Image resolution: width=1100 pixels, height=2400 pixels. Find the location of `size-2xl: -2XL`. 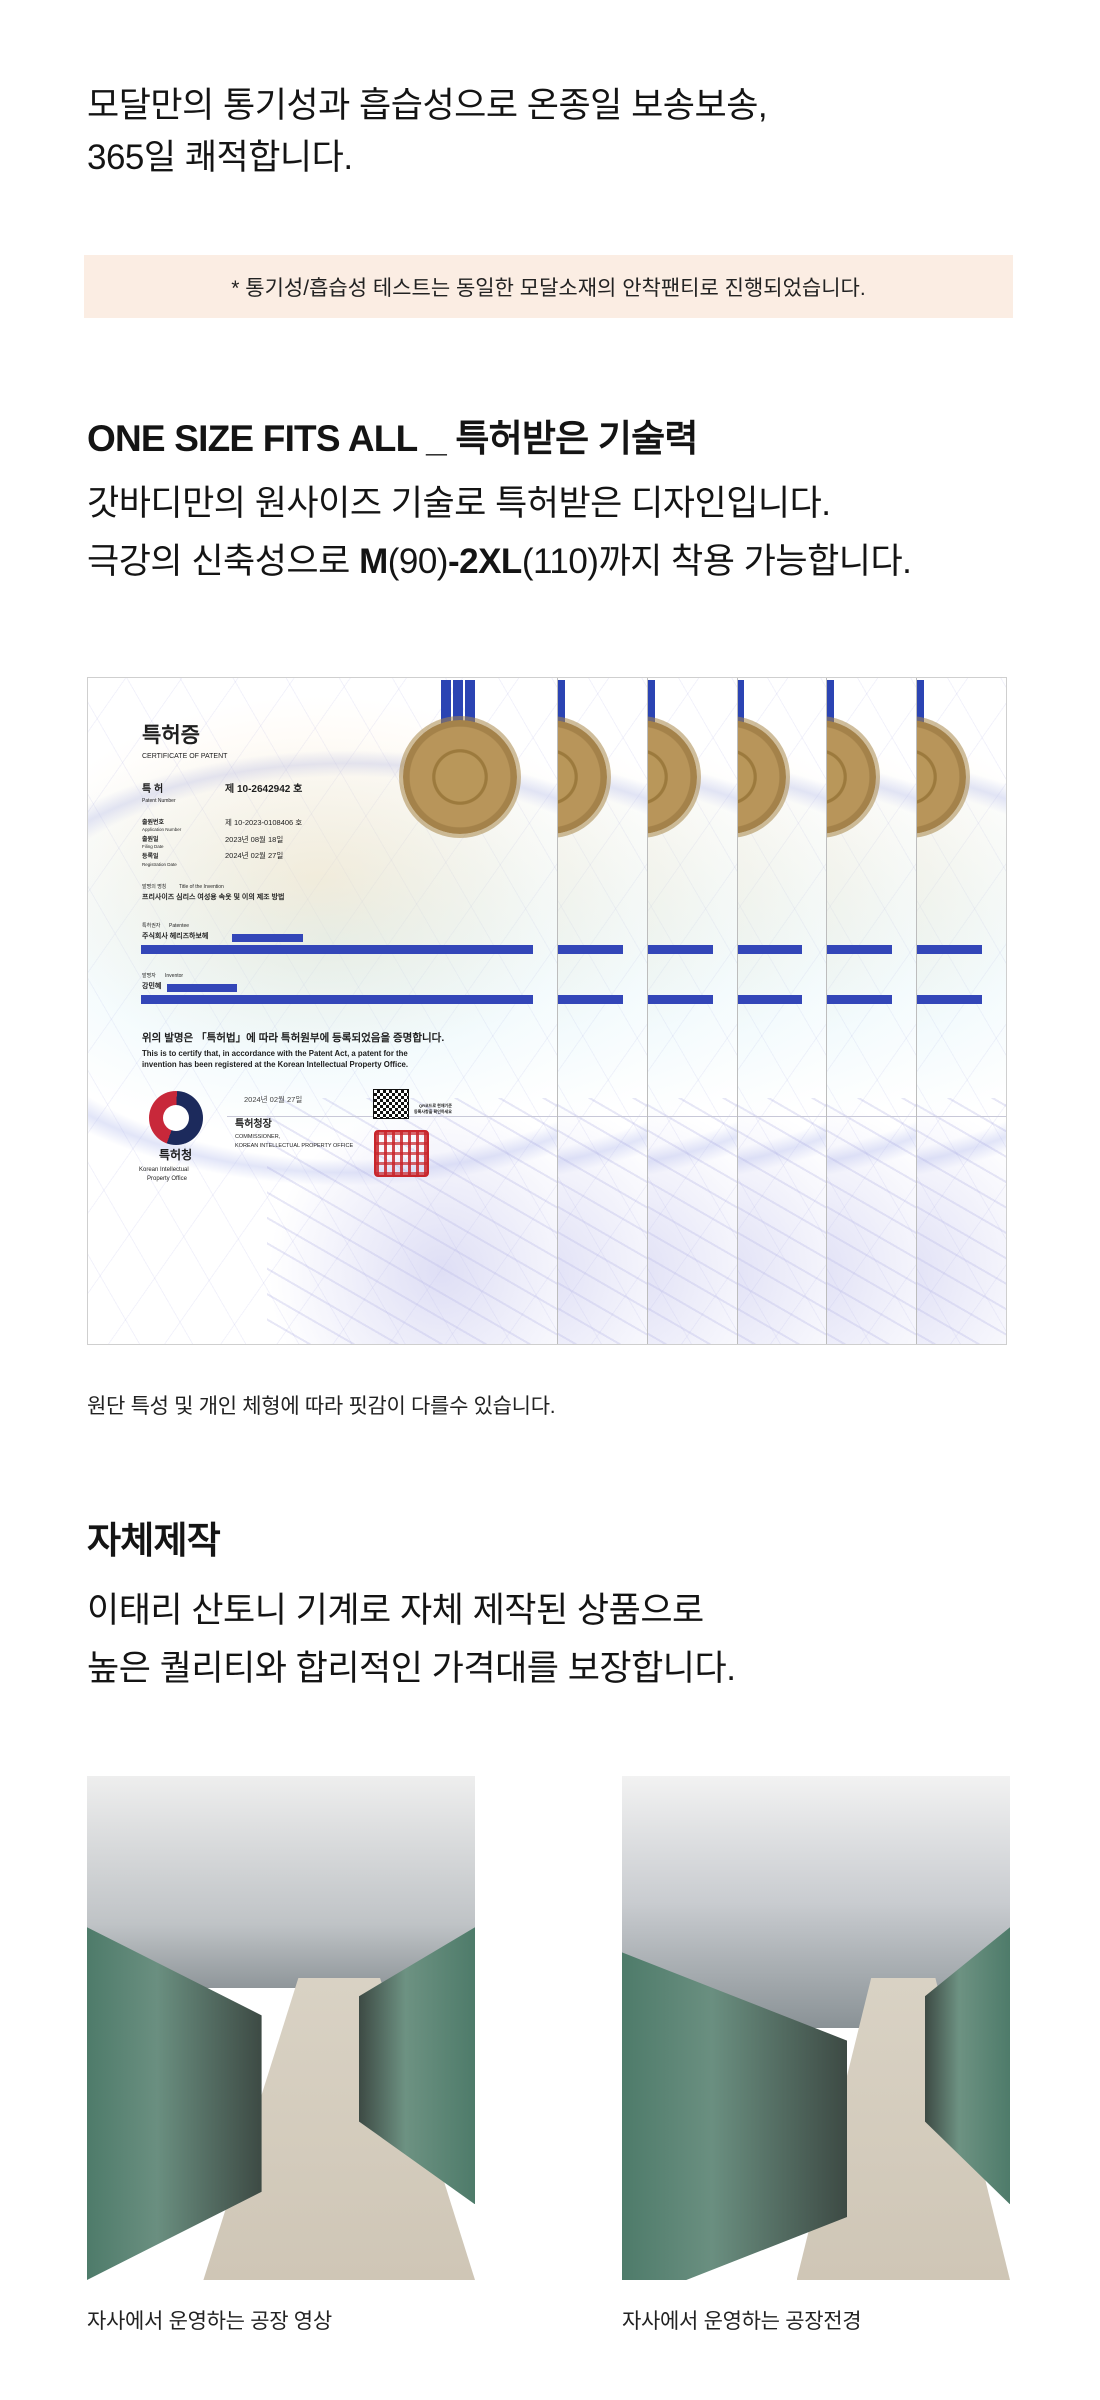

size-2xl: -2XL is located at coordinates (484, 561).